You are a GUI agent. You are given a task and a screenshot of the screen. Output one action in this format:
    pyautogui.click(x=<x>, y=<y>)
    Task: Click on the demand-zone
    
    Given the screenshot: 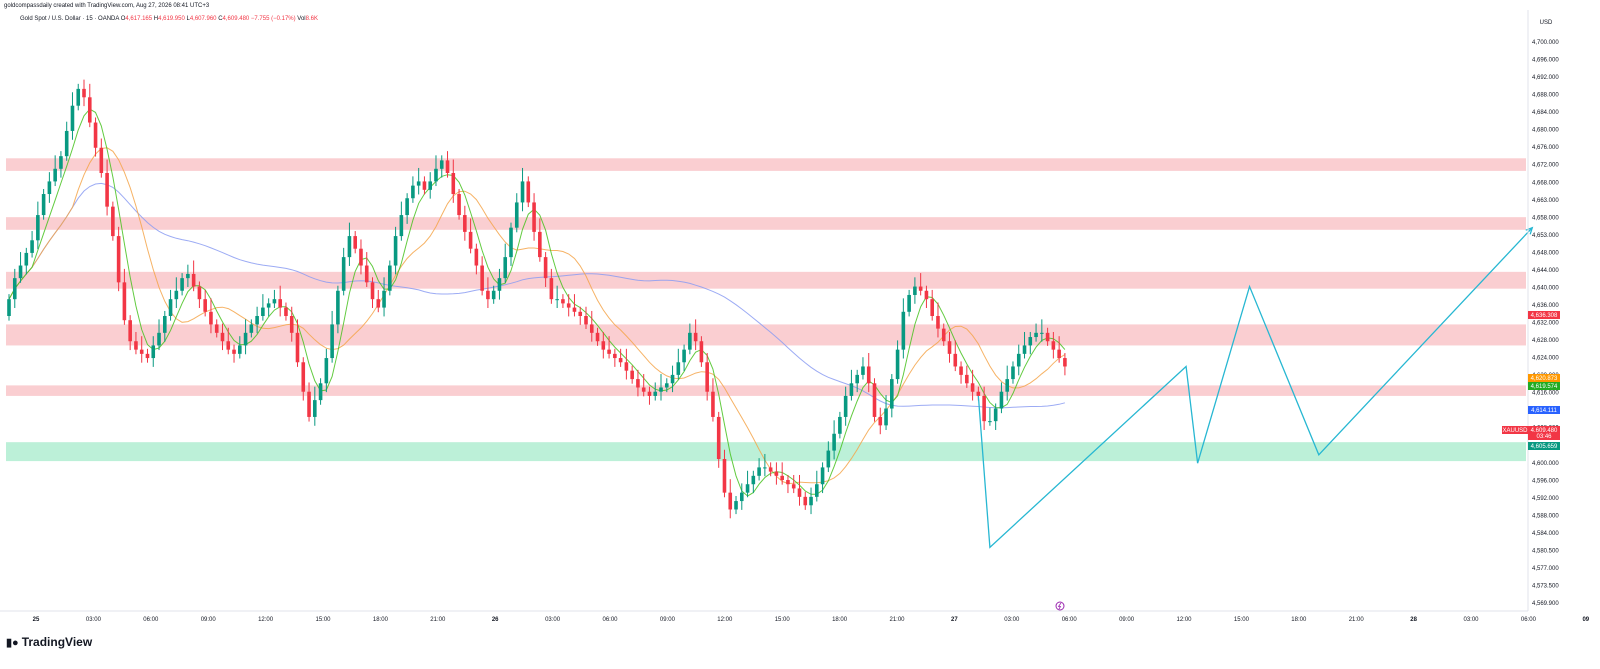 What is the action you would take?
    pyautogui.click(x=766, y=452)
    